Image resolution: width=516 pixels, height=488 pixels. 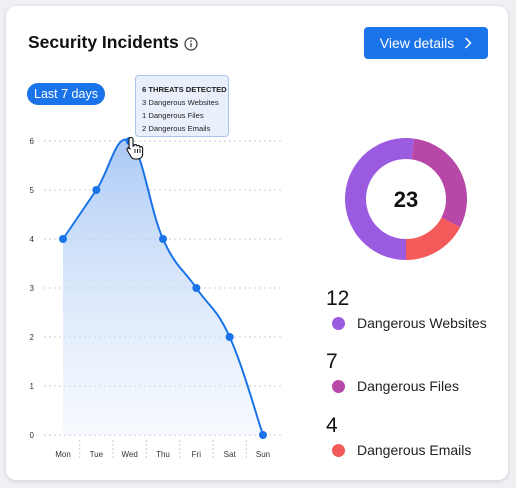 What do you see at coordinates (32, 386) in the screenshot?
I see `y-tick-label: 1` at bounding box center [32, 386].